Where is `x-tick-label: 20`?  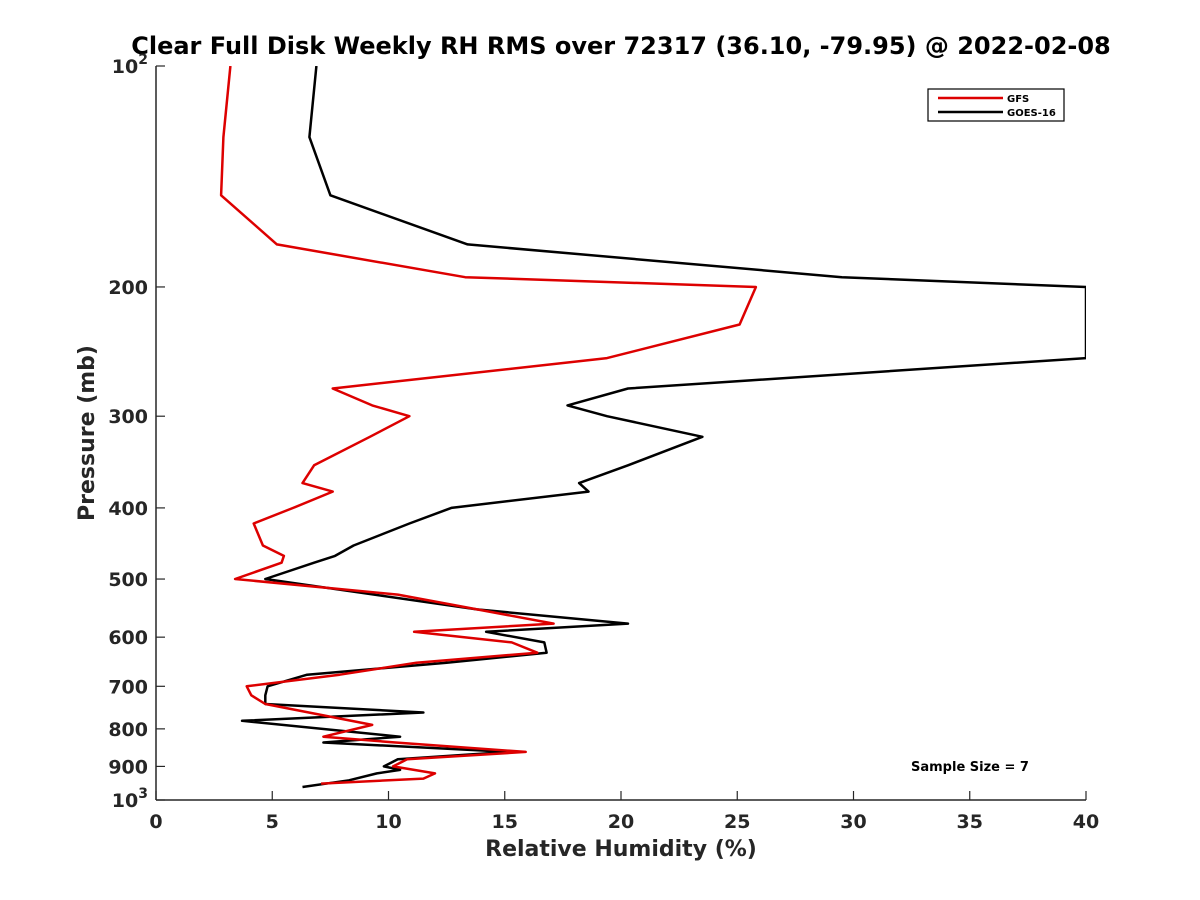
x-tick-label: 20 is located at coordinates (621, 822).